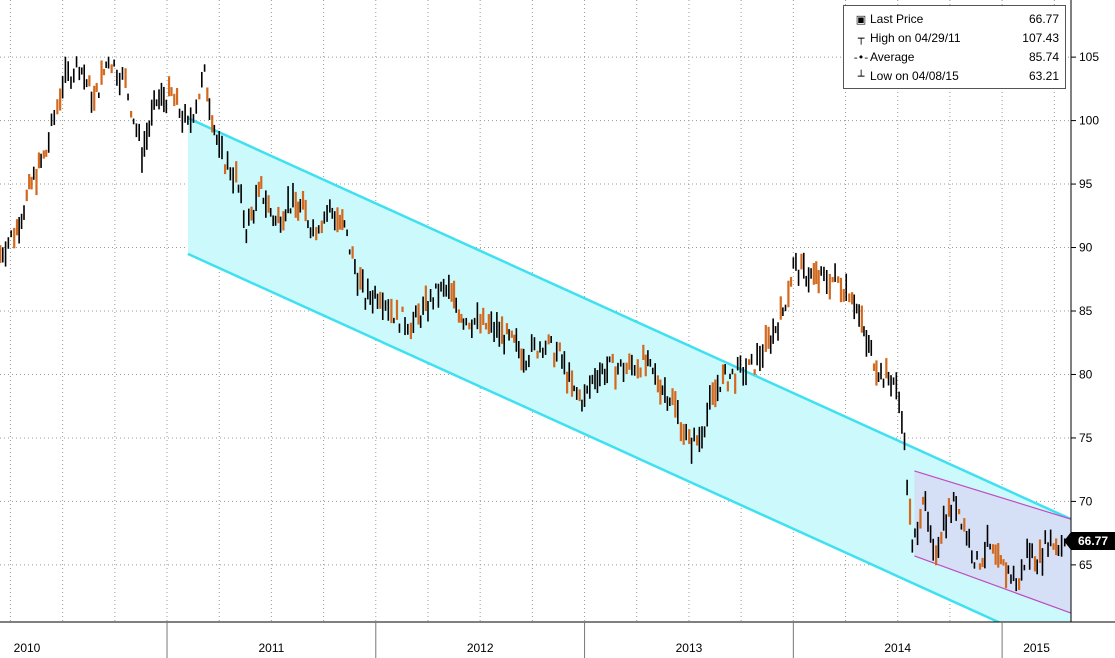  I want to click on y-tick-label: 90, so click(1086, 248).